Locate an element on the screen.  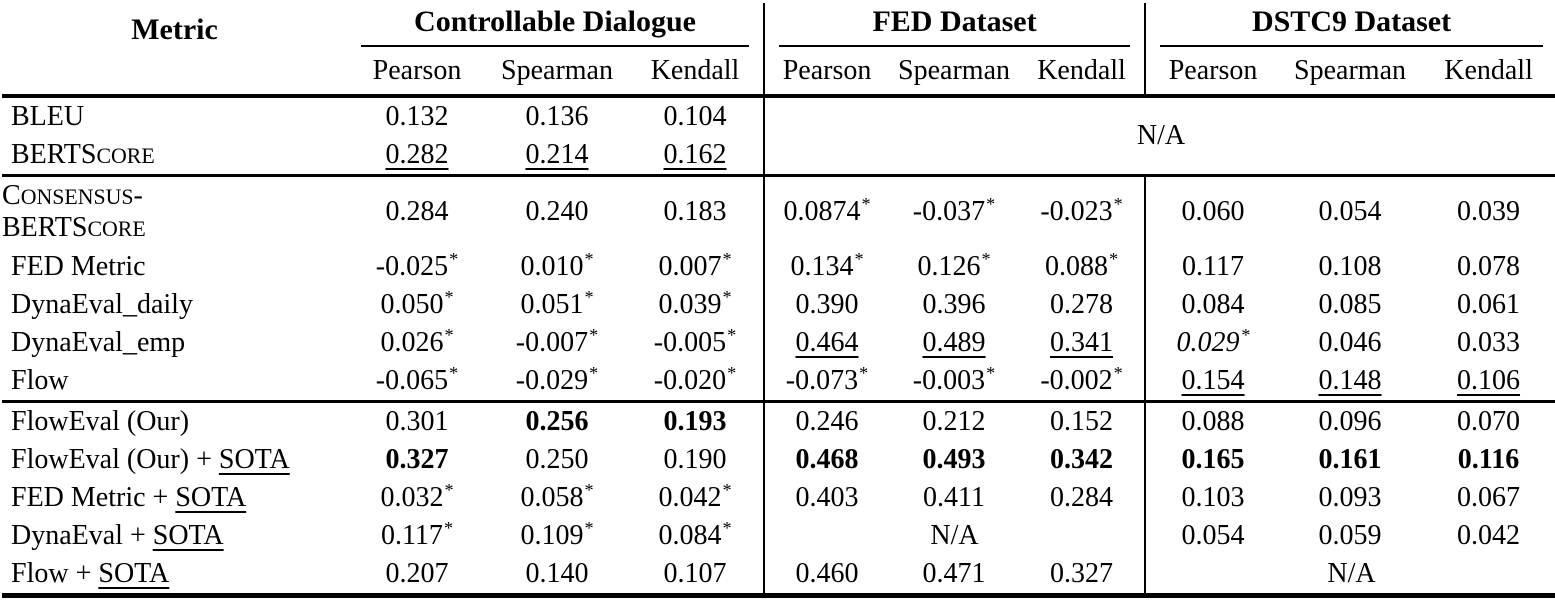
value-cell: 0.148 is located at coordinates (1350, 382).